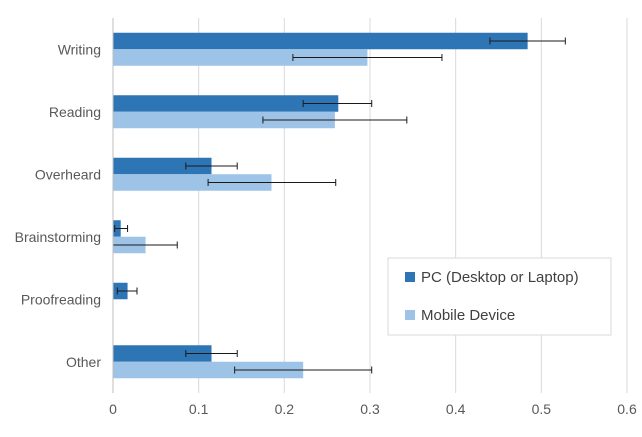  I want to click on legend-label: Mobile Device, so click(468, 315).